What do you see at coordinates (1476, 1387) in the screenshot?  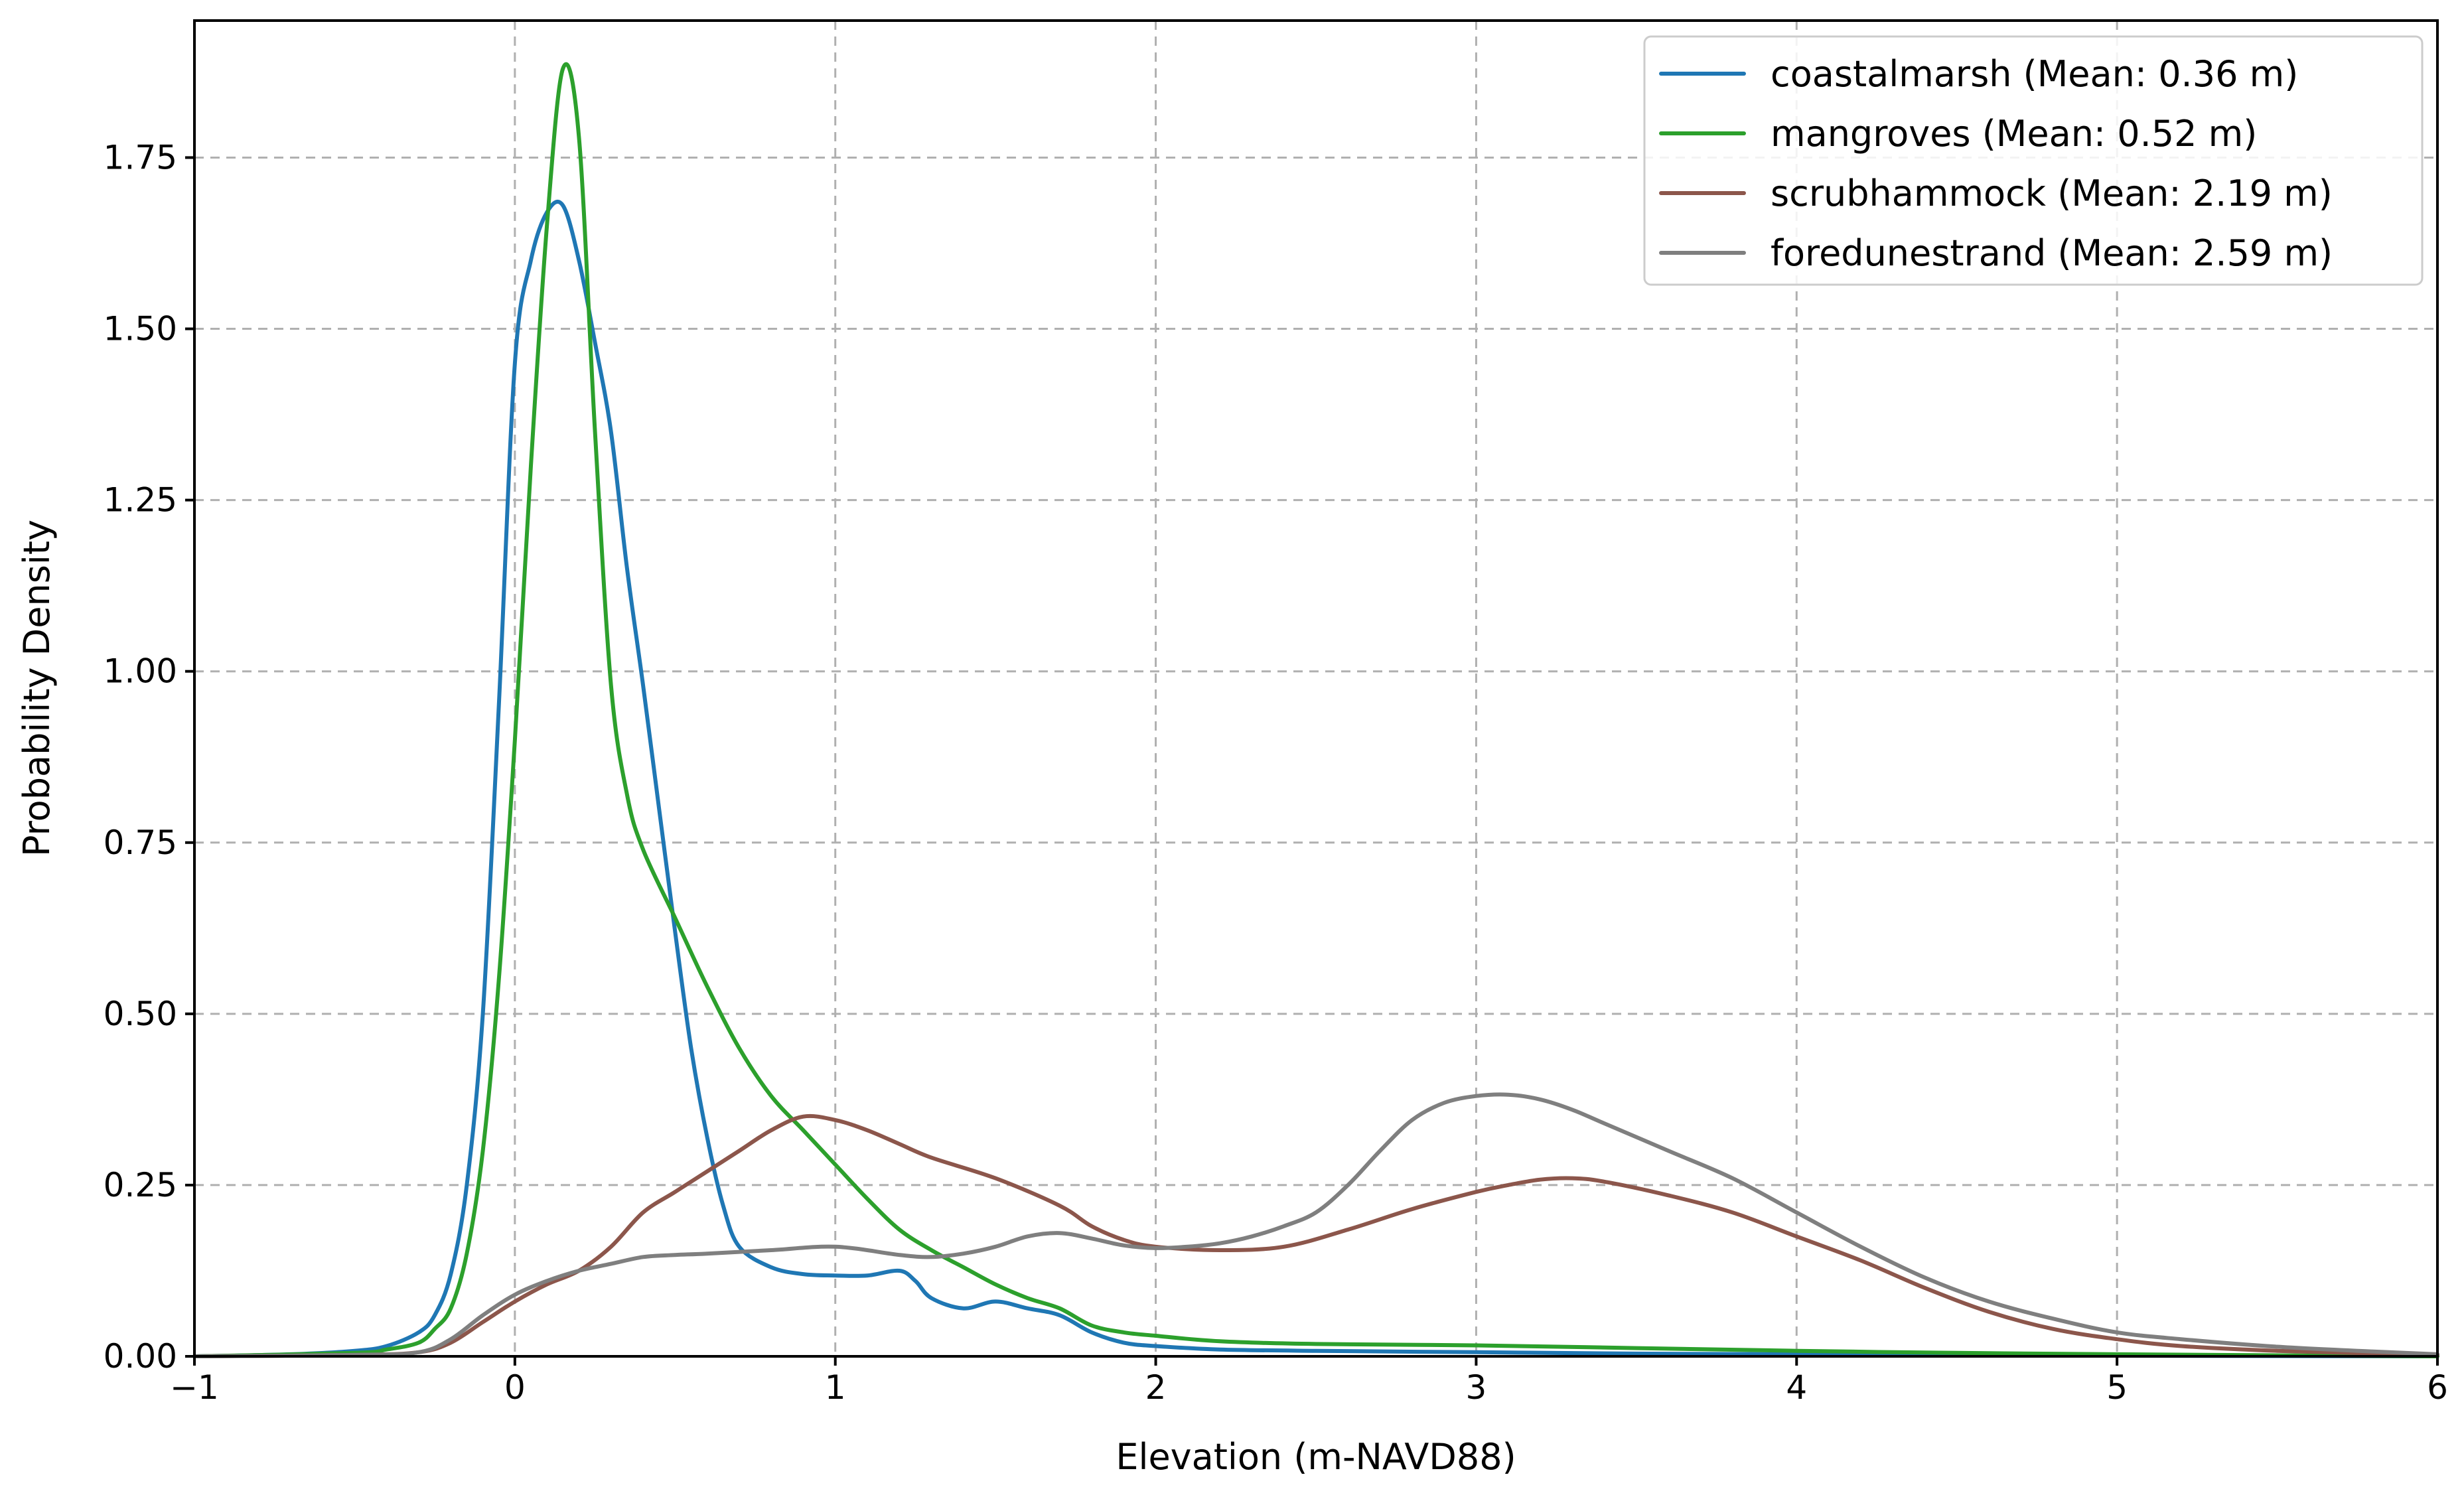 I see `x-tick-label: 3` at bounding box center [1476, 1387].